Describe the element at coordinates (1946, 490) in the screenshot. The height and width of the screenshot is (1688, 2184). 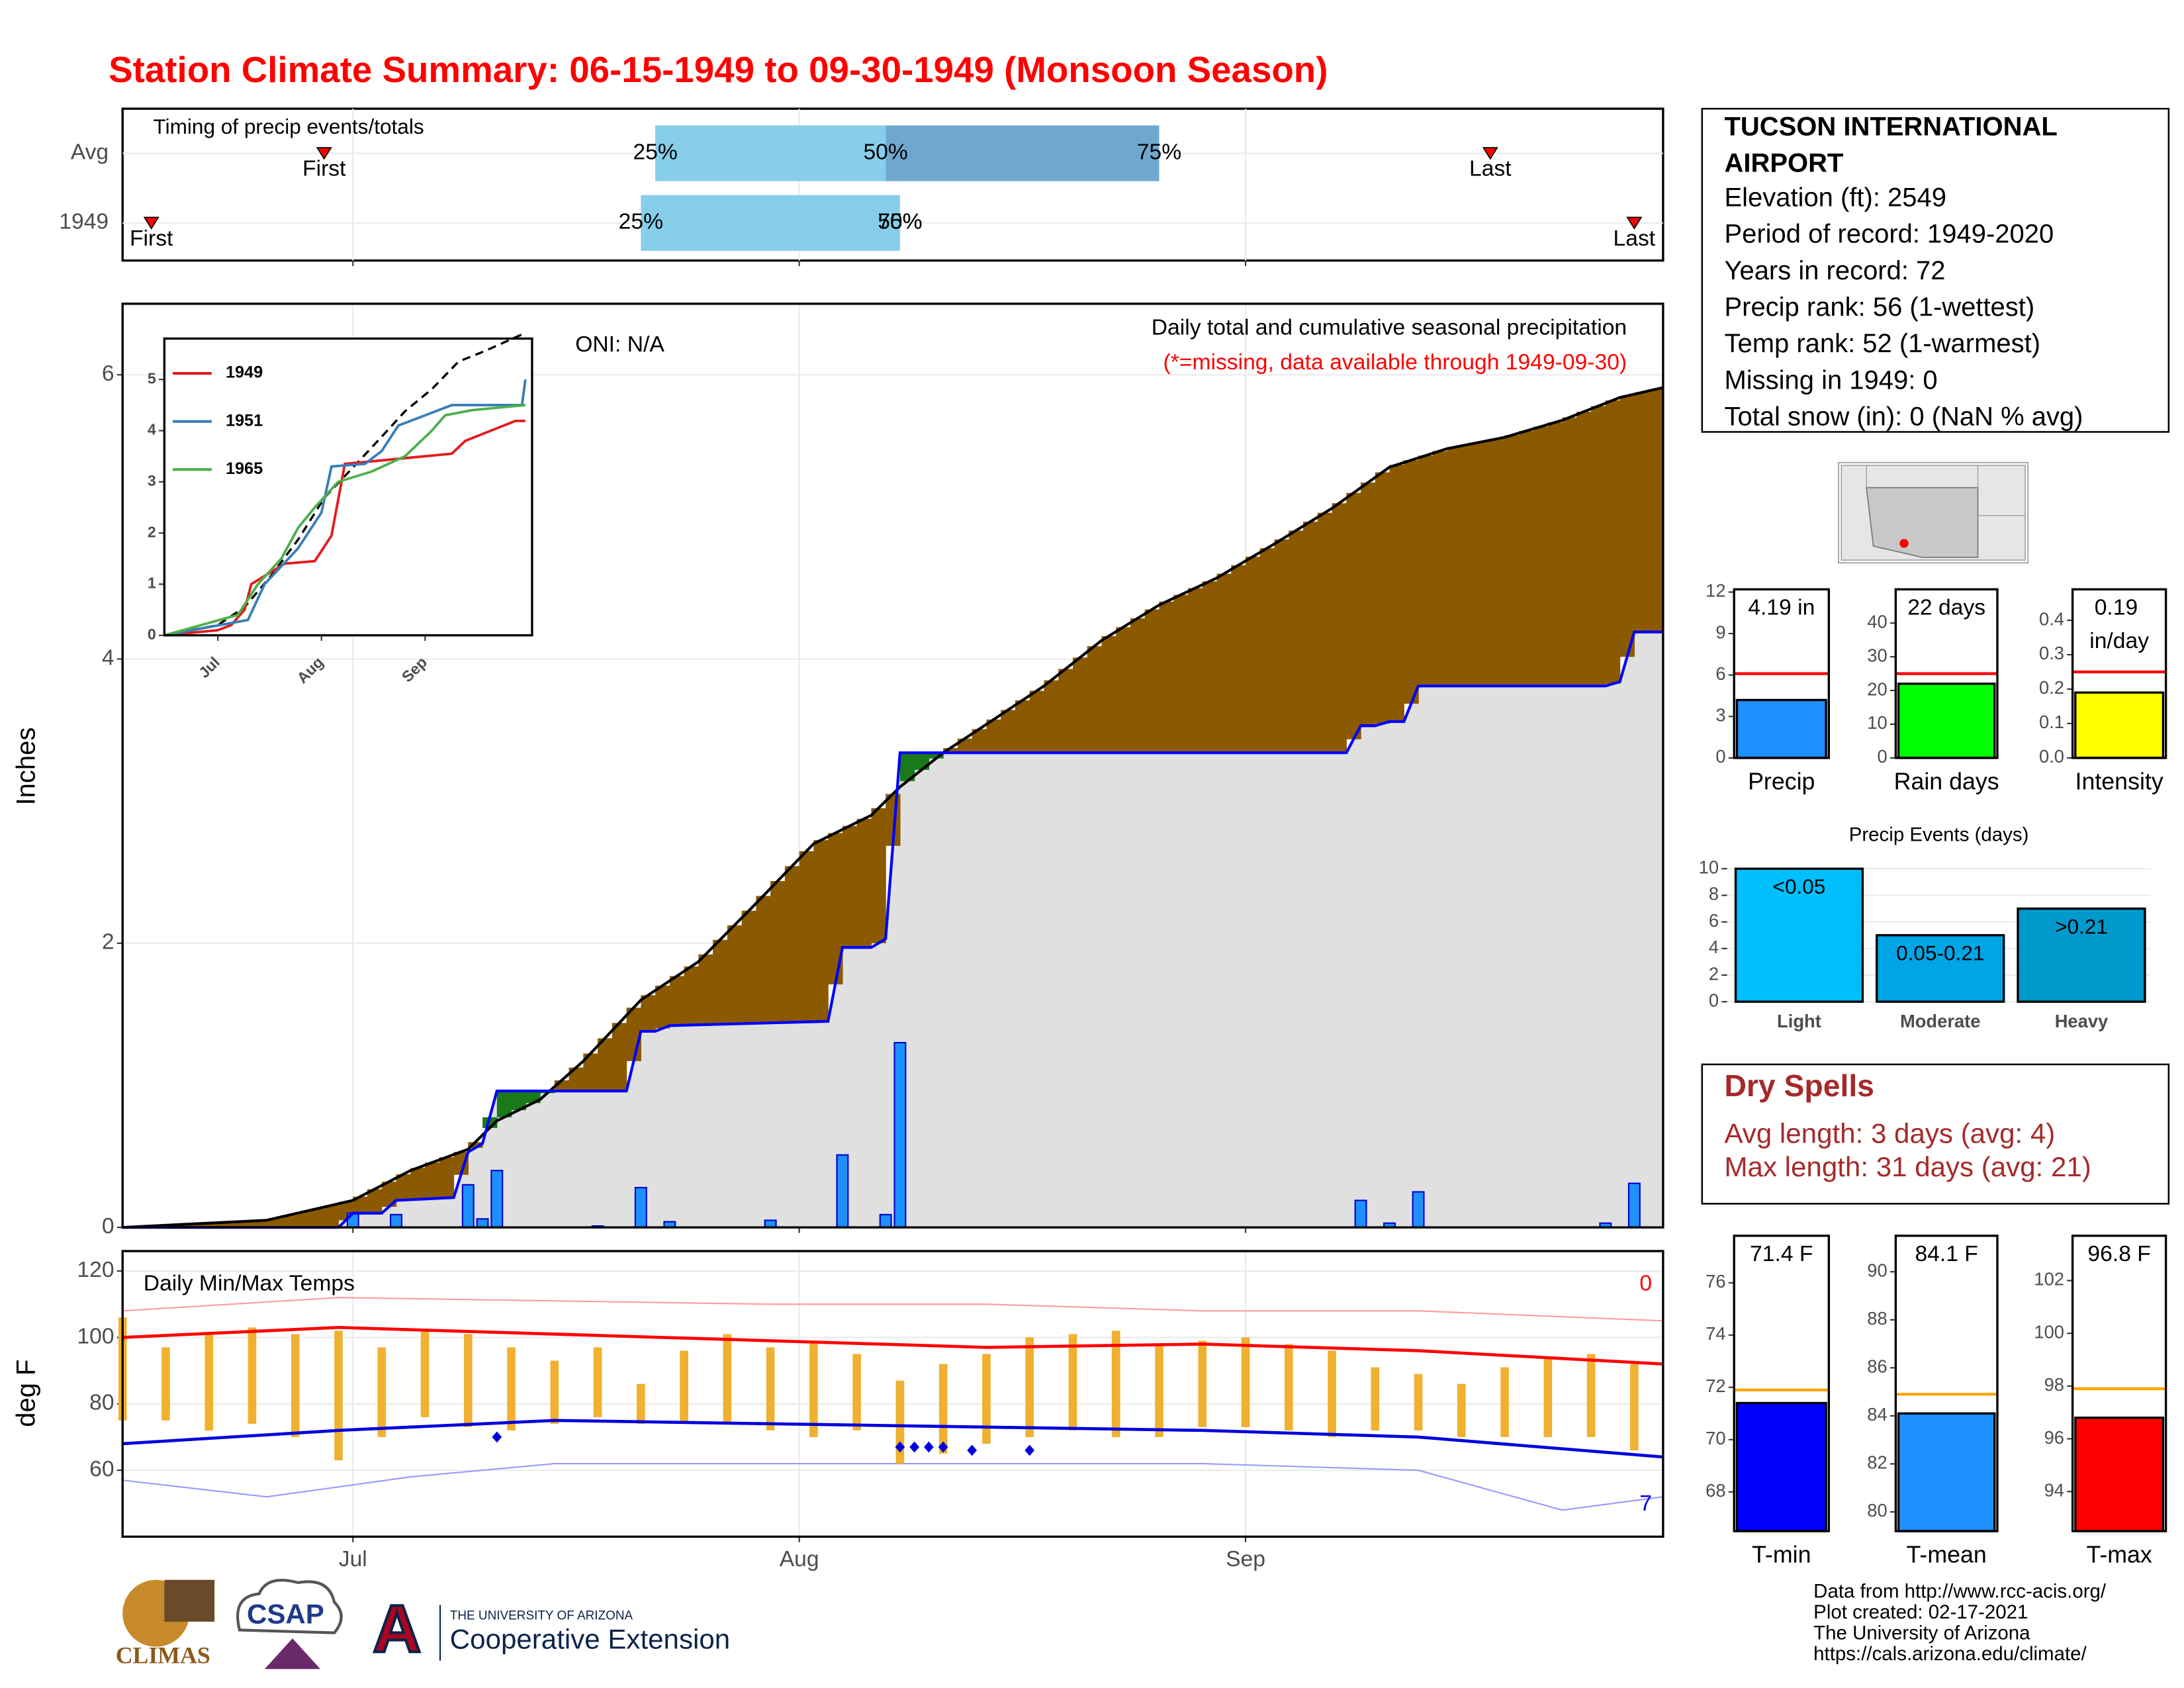
I see `map-borders` at that location.